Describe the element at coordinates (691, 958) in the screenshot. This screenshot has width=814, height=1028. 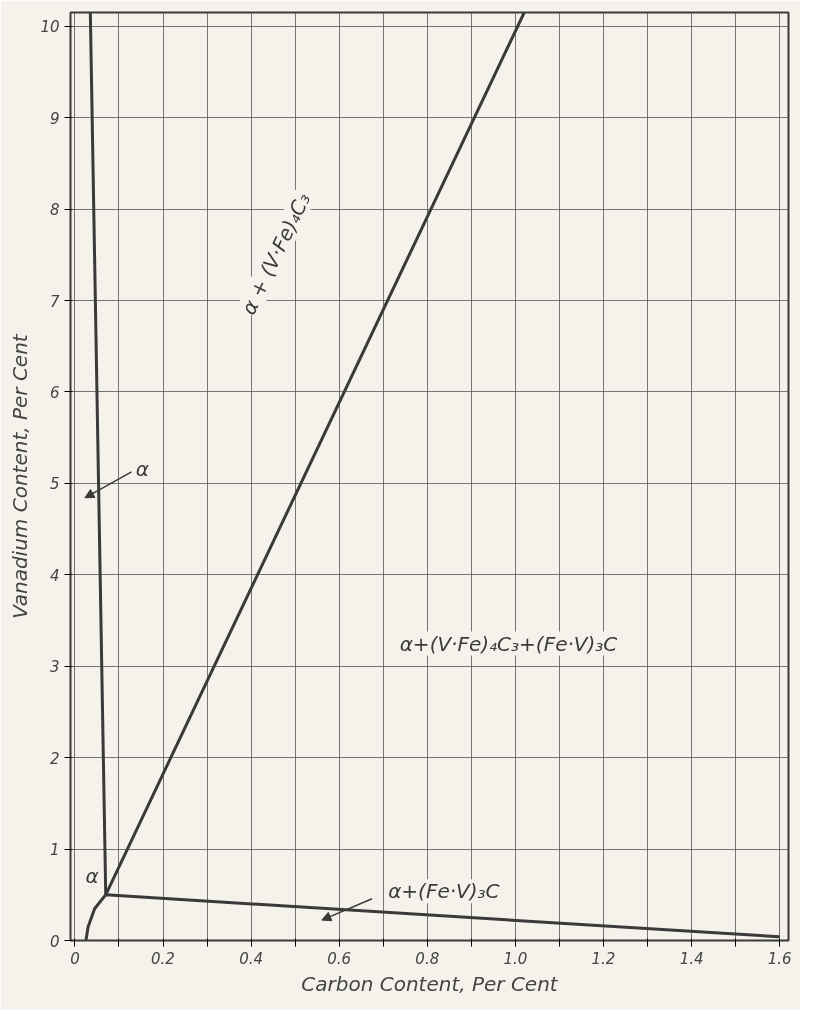
I see `x-tick-label: 1.4` at that location.